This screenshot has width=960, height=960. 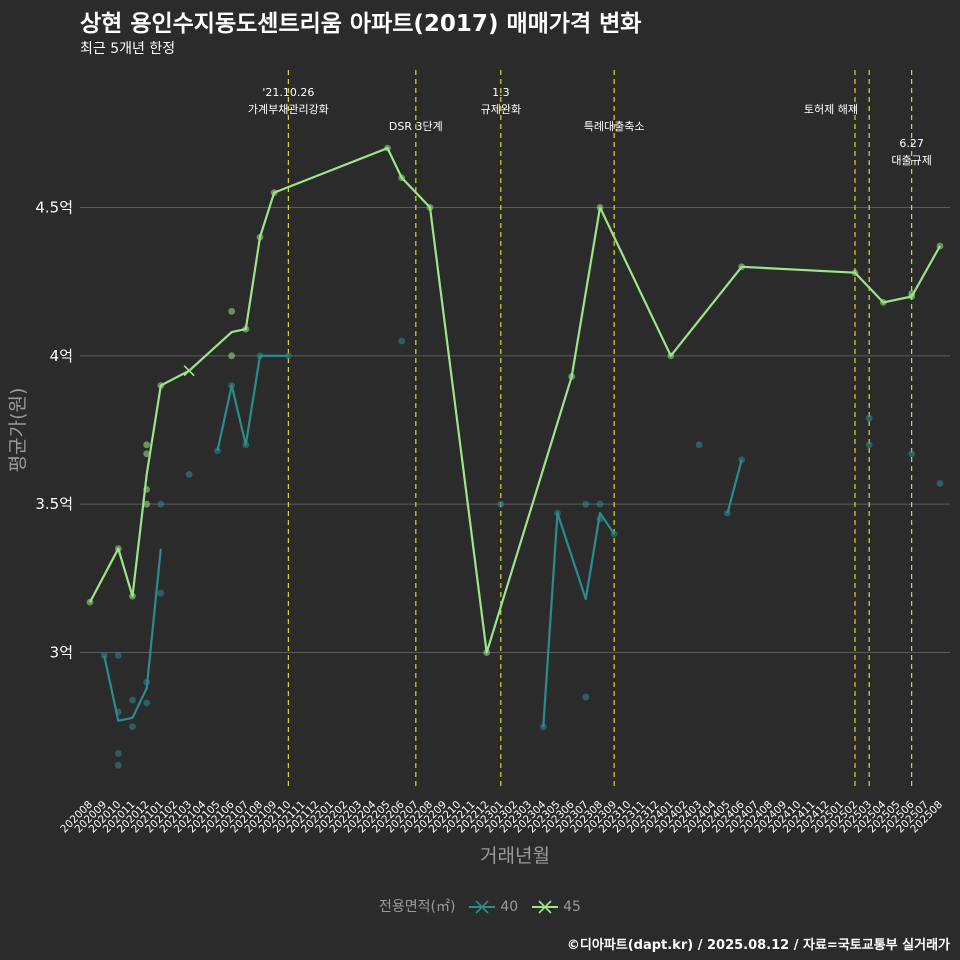 I want to click on chart-title: 상현 용인수지동도센트리움 아파트(2017) 매매가격 변화, so click(x=361, y=24).